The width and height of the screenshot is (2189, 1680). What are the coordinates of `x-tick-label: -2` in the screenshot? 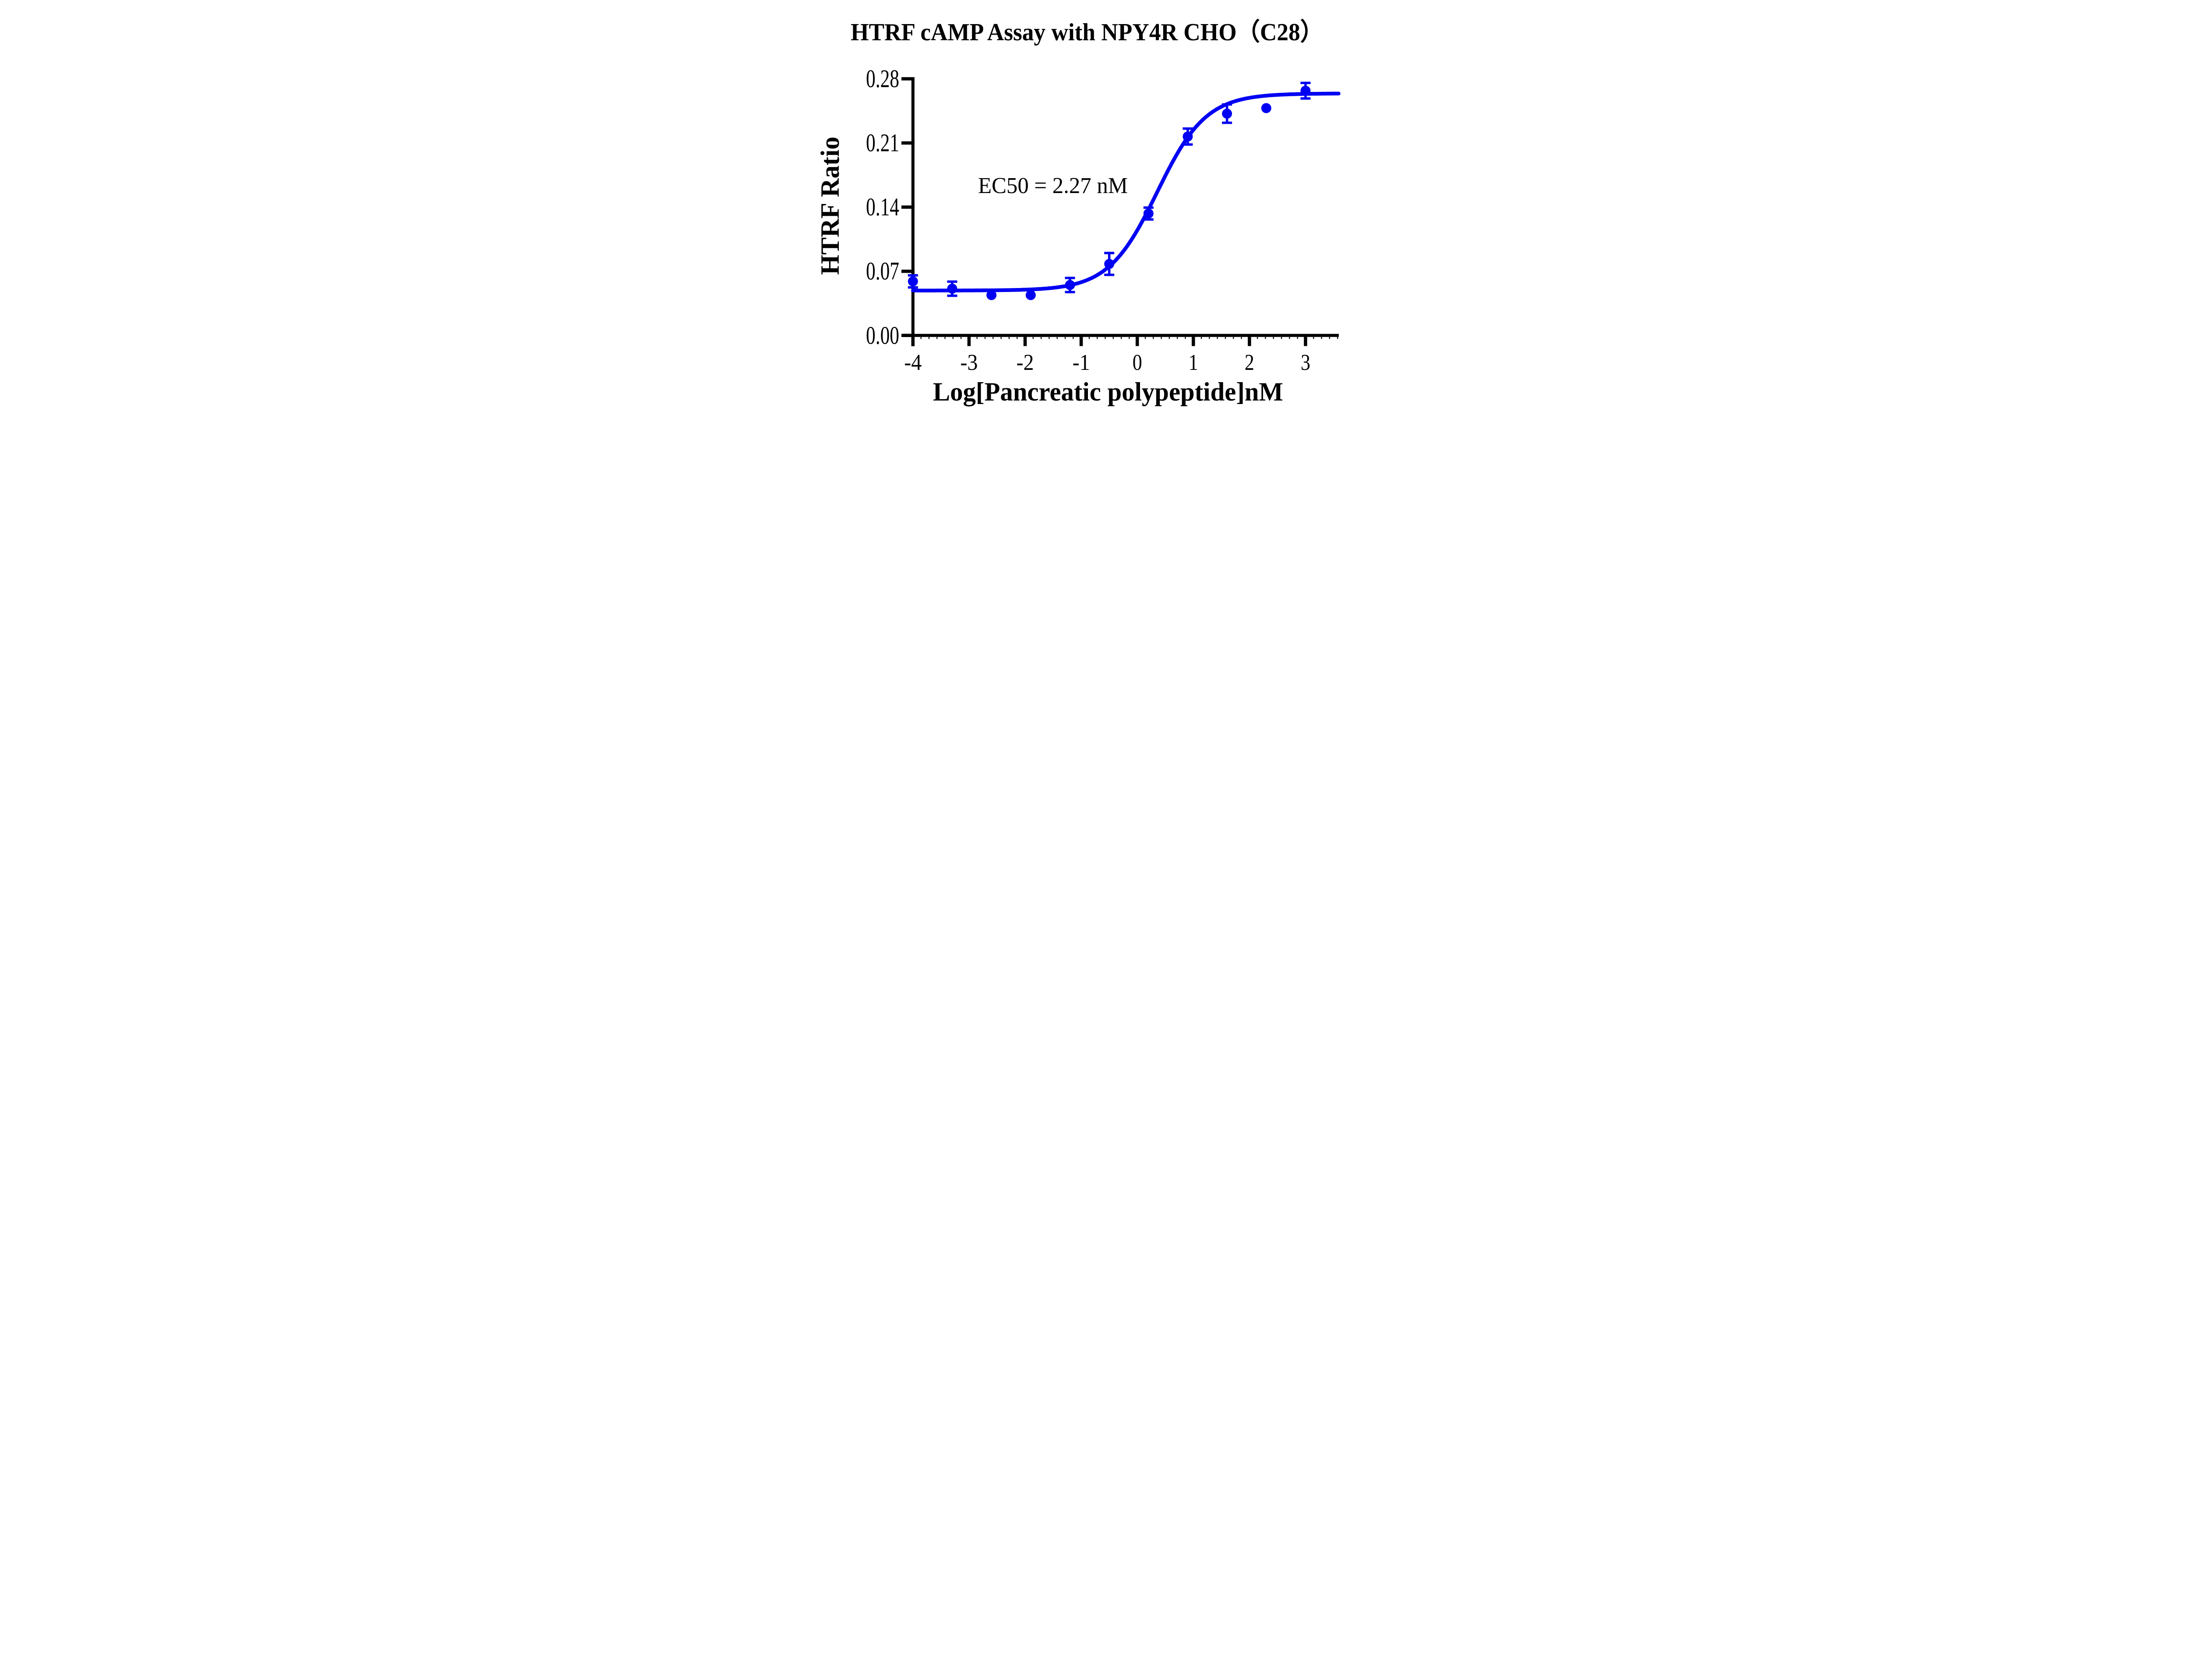 It's located at (1025, 362).